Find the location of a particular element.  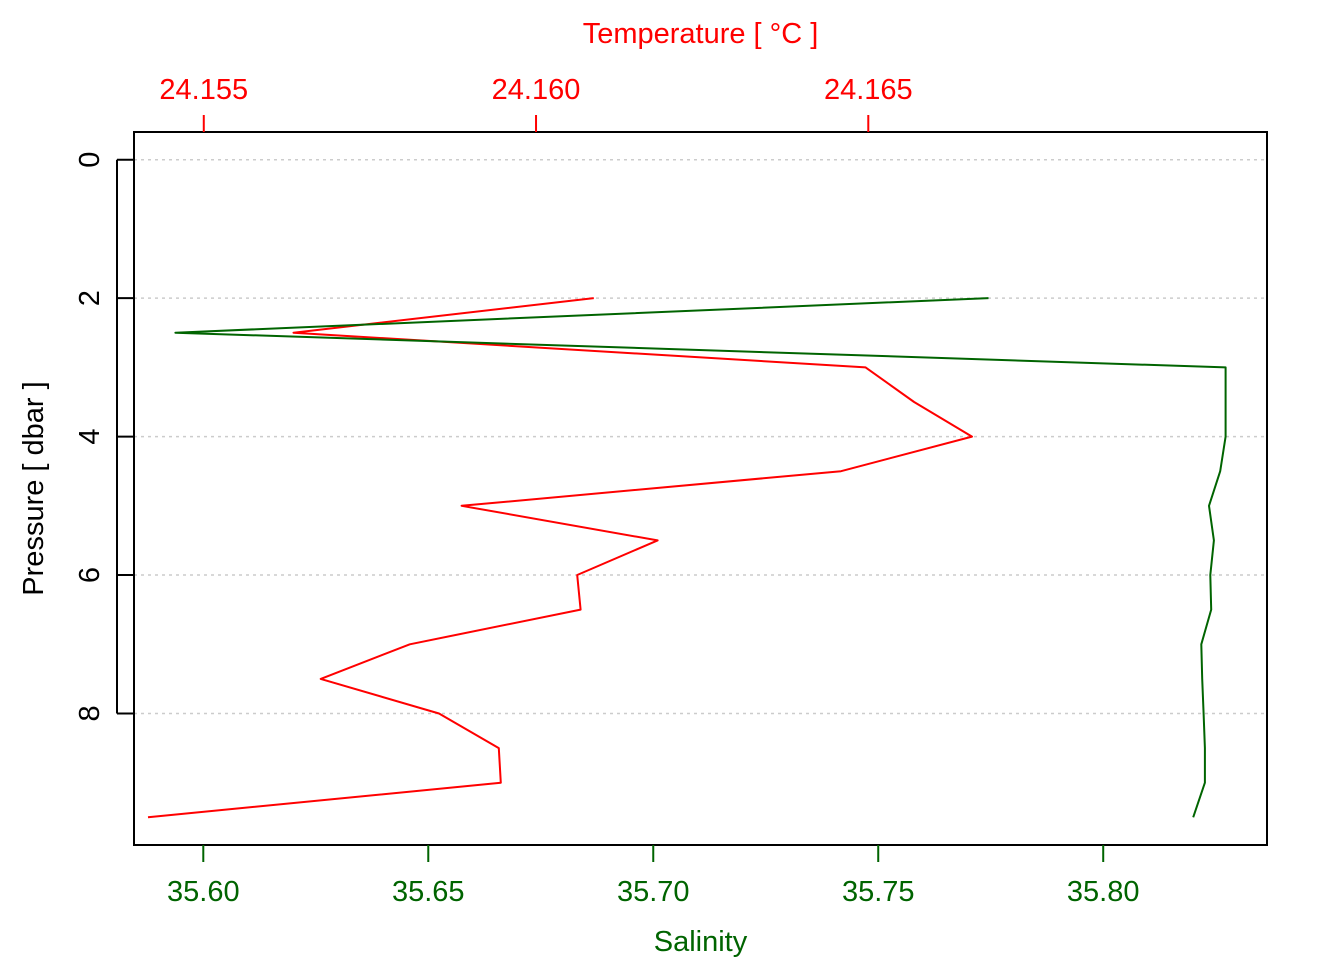

bottom-tick-label-4: 35.80 is located at coordinates (1103, 892).